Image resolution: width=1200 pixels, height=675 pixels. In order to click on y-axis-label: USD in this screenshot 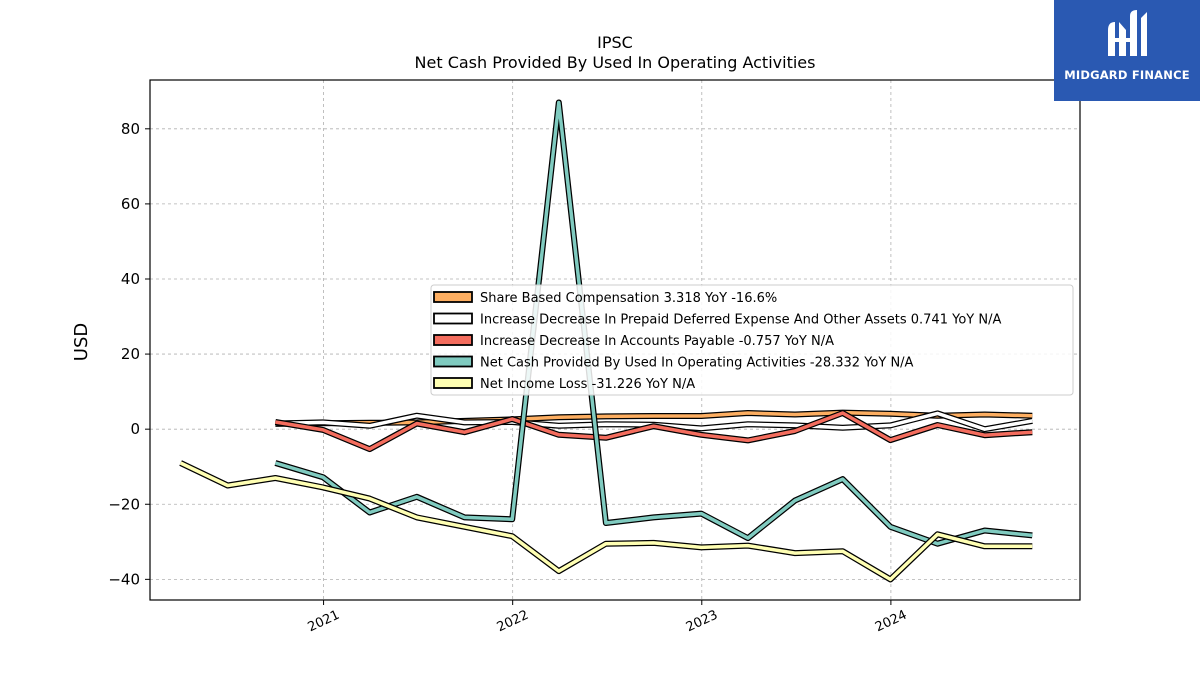, I will do `click(81, 342)`.